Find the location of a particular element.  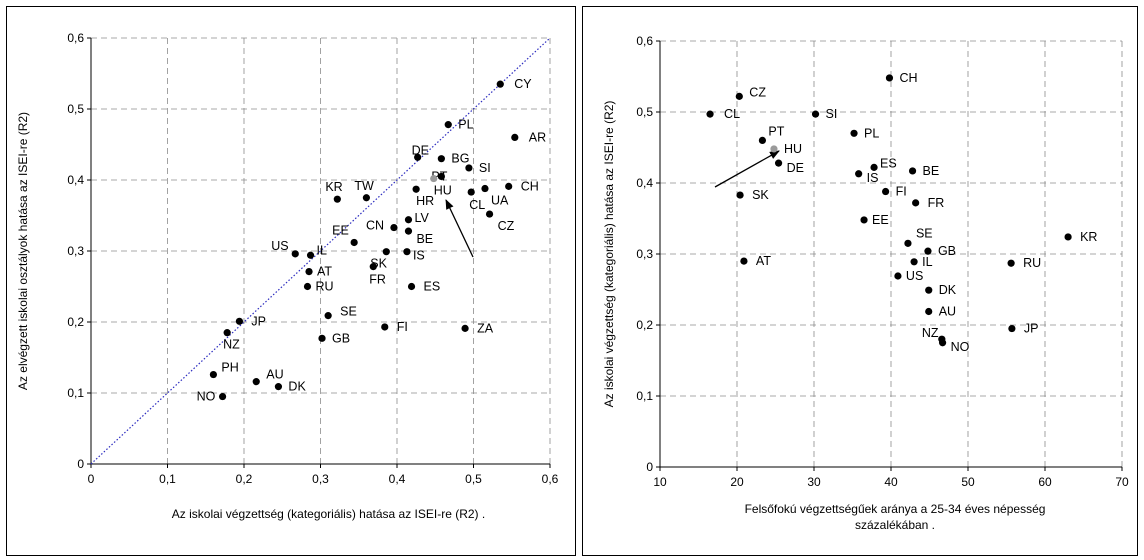

data-point-gb is located at coordinates (928, 251).